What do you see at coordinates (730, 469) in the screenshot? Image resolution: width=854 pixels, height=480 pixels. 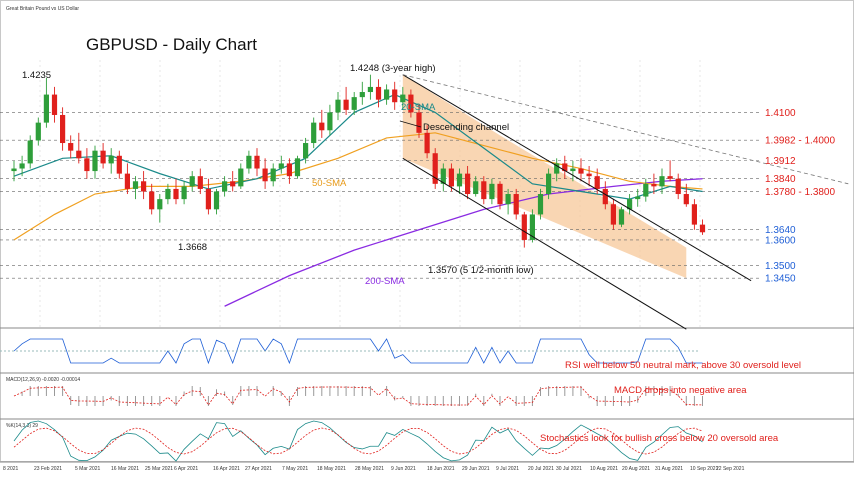 I see `x-axis-label: 22 Sep 2021` at bounding box center [730, 469].